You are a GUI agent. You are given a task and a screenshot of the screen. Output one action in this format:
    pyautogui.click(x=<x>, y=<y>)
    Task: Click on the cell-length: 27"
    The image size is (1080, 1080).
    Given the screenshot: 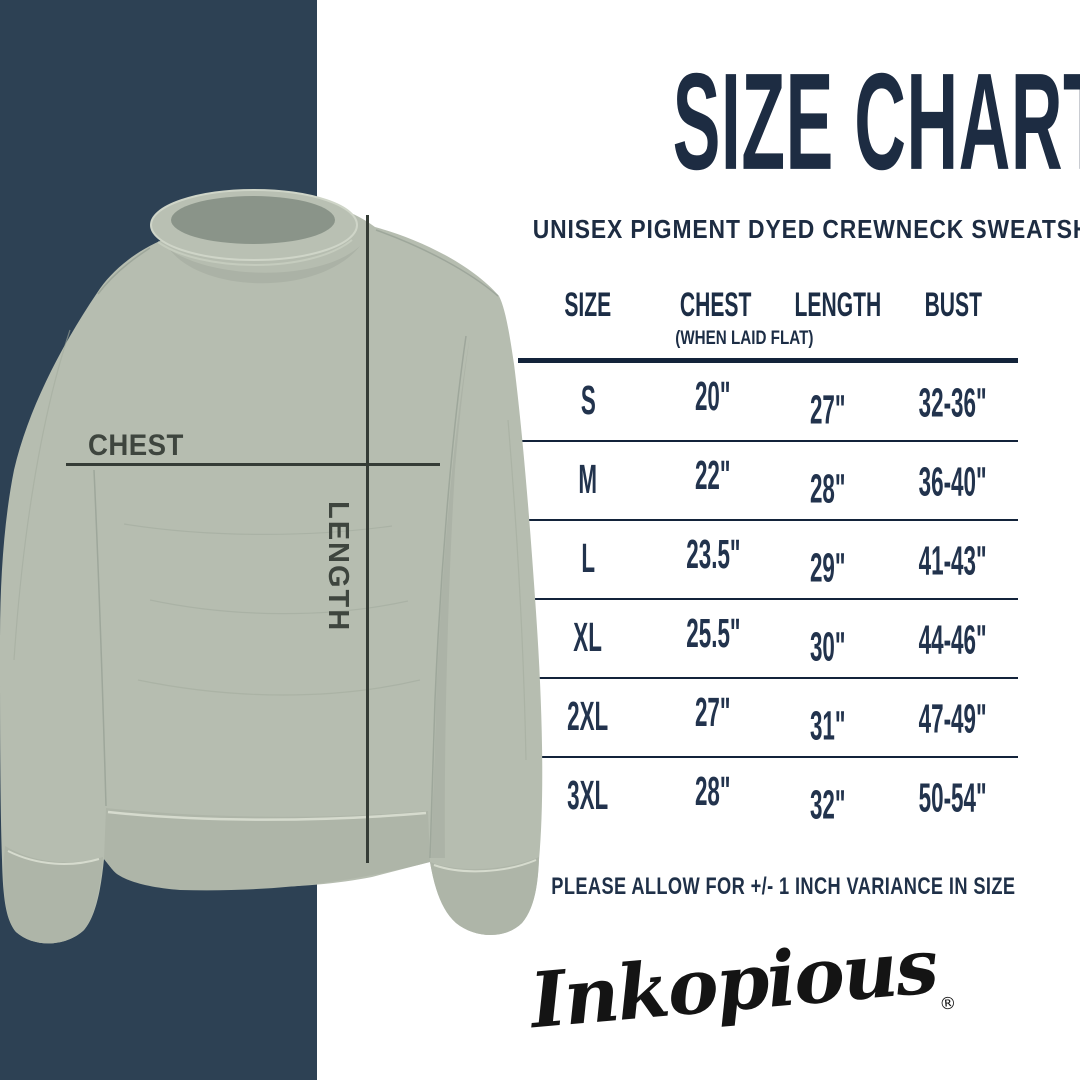 What is the action you would take?
    pyautogui.click(x=828, y=410)
    